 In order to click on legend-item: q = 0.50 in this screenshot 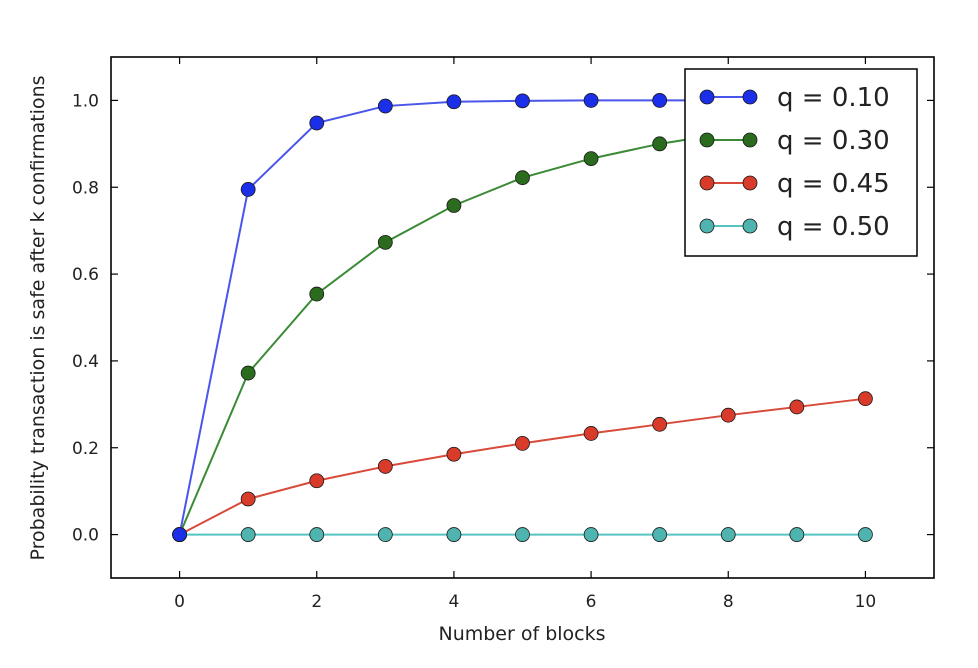, I will do `click(794, 227)`.